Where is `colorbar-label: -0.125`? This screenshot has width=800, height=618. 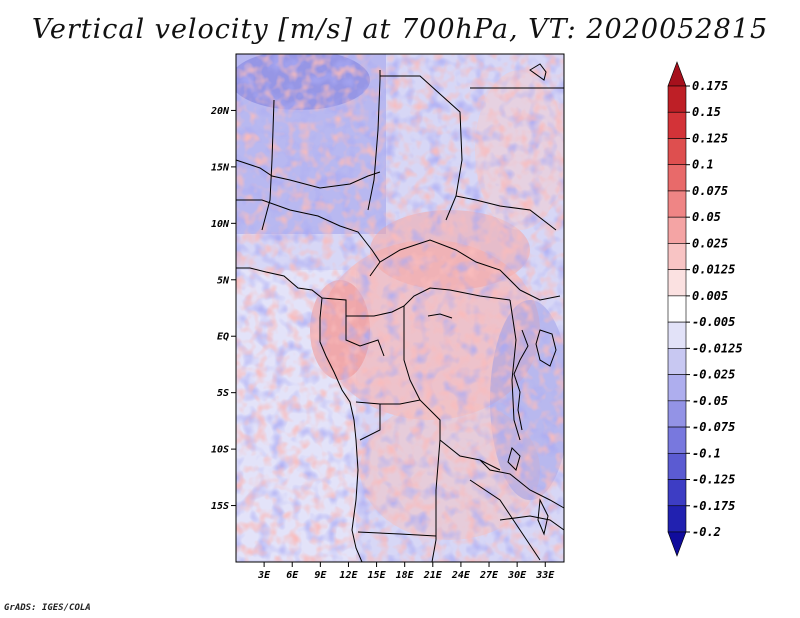
colorbar-label: -0.125 is located at coordinates (713, 480).